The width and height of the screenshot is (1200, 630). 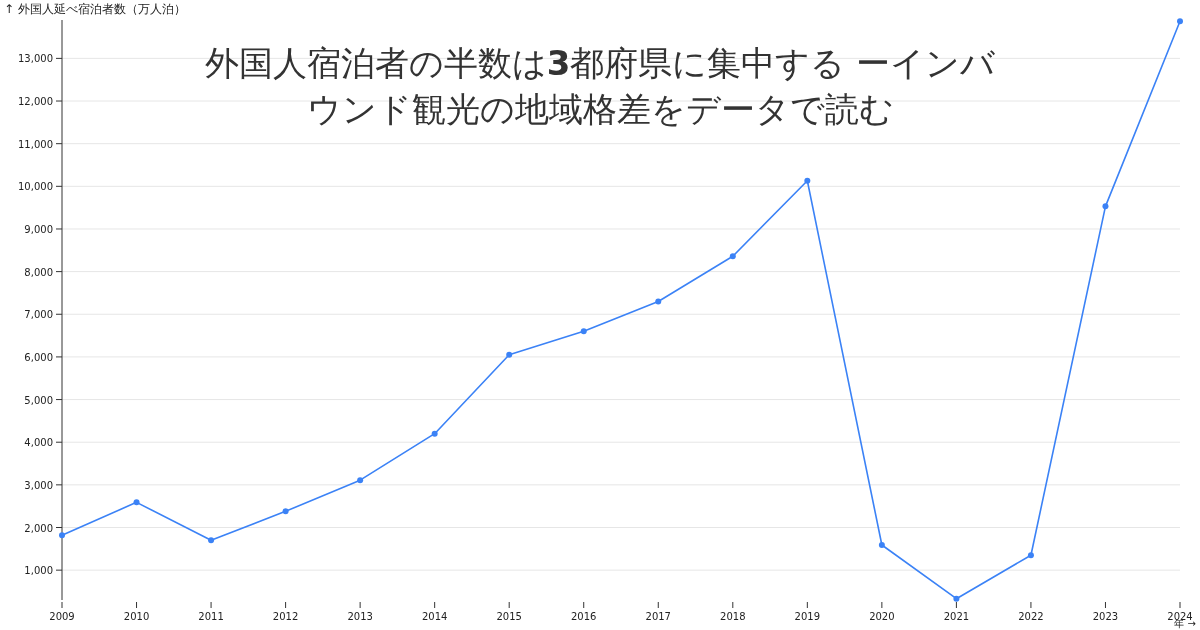 I want to click on y-tick-label: 1,000, so click(x=38, y=571).